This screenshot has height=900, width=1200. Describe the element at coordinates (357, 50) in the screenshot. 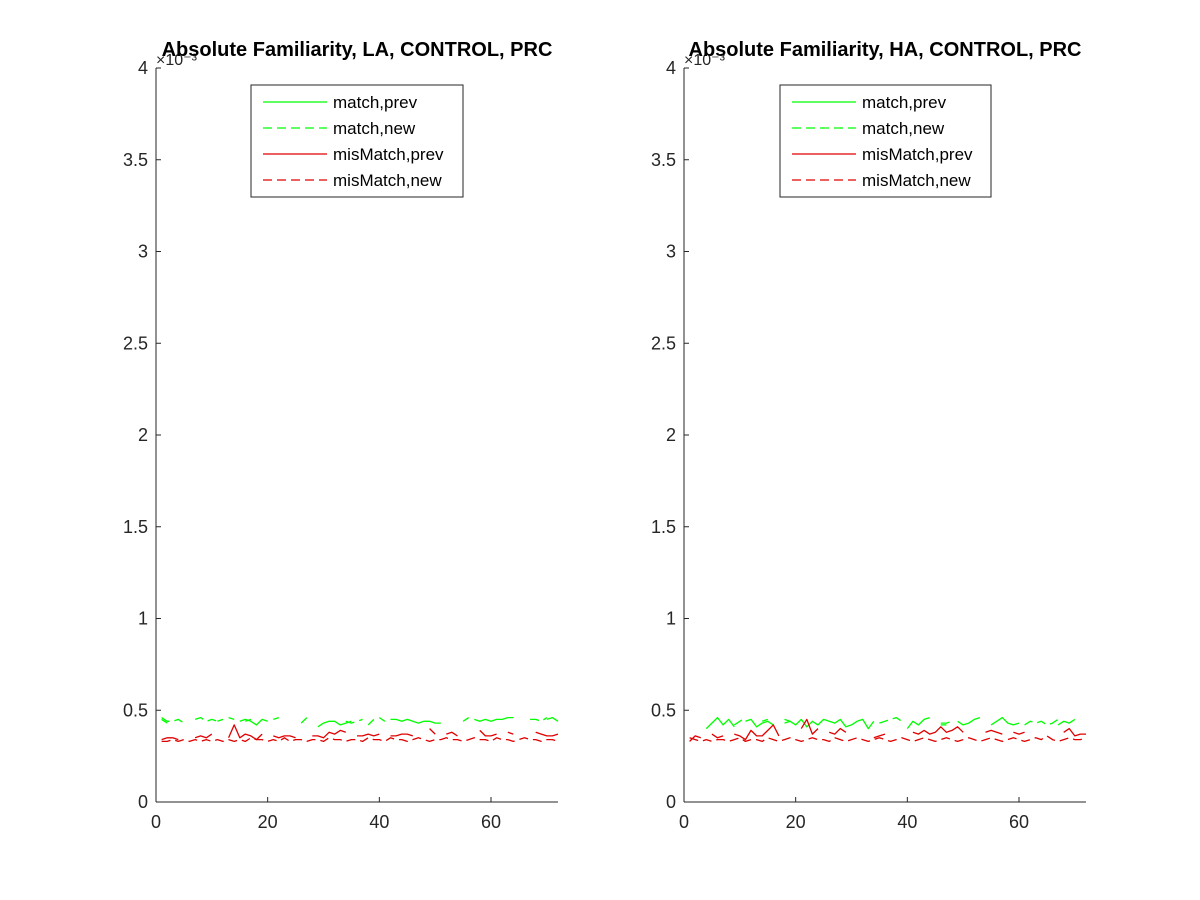

I see `chart-title: Absolute Familiarity, LA, CONTROL, PRC` at that location.